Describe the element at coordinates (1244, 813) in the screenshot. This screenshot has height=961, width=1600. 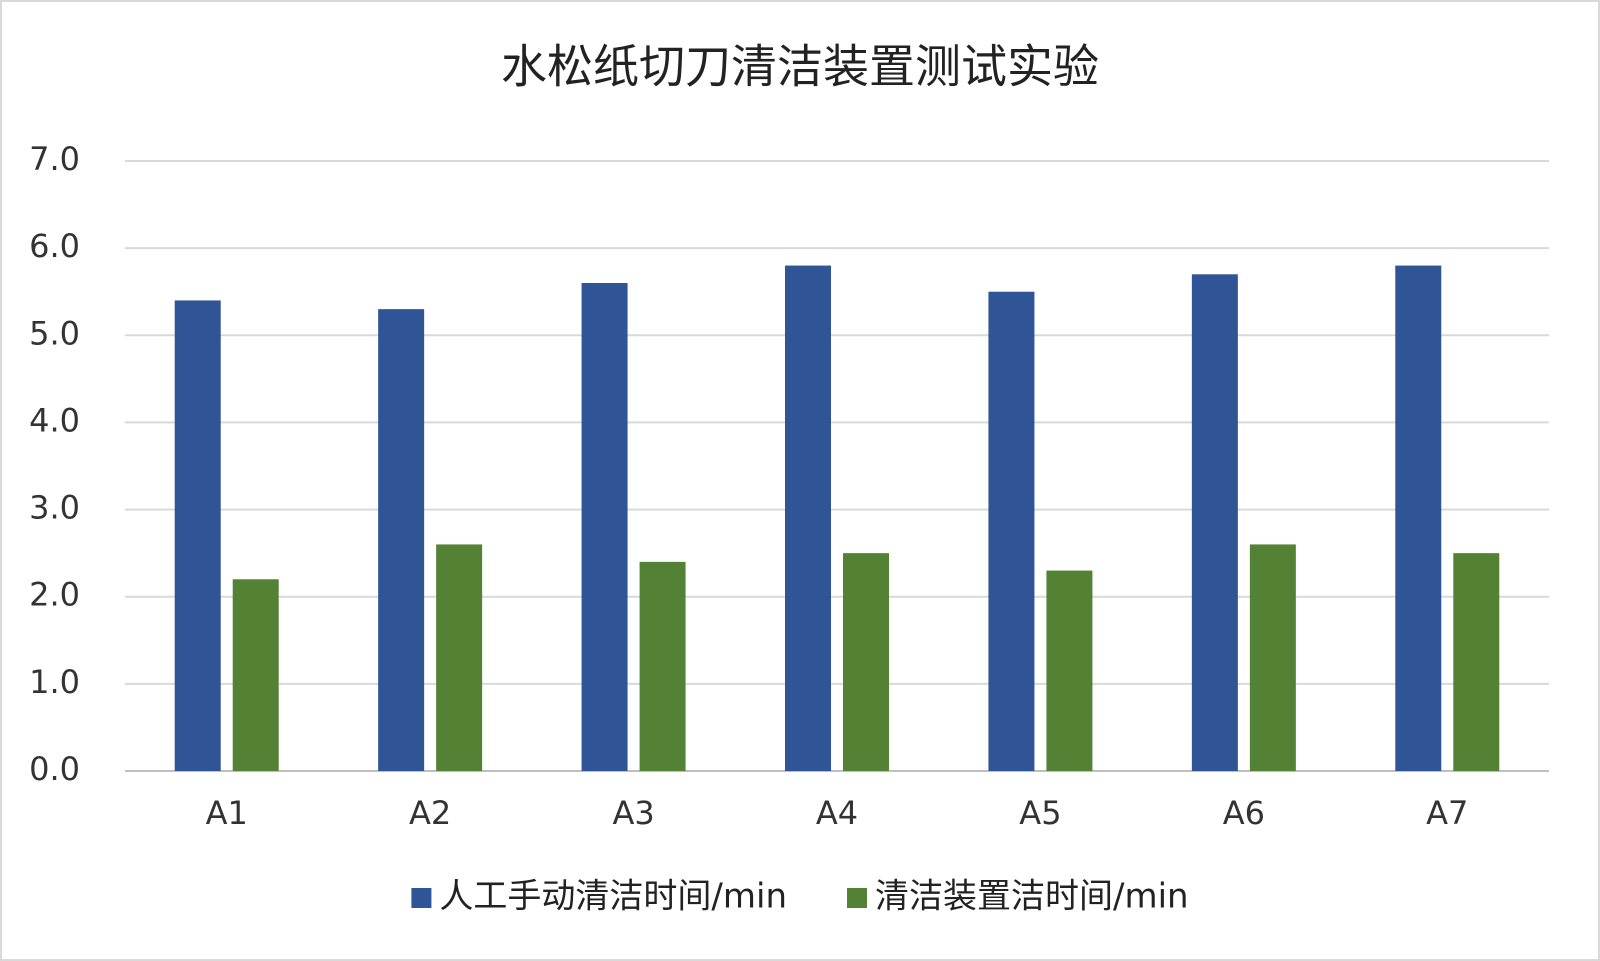
I see `x-tick-label: A6` at that location.